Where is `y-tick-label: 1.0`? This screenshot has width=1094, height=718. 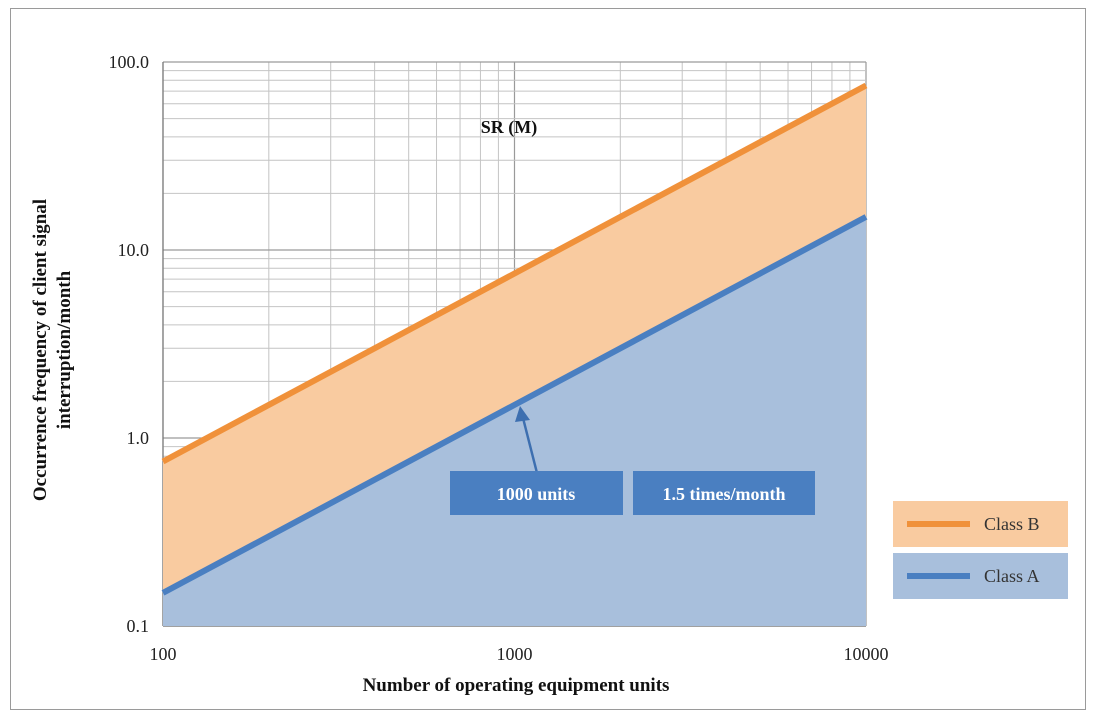 y-tick-label: 1.0 is located at coordinates (138, 438).